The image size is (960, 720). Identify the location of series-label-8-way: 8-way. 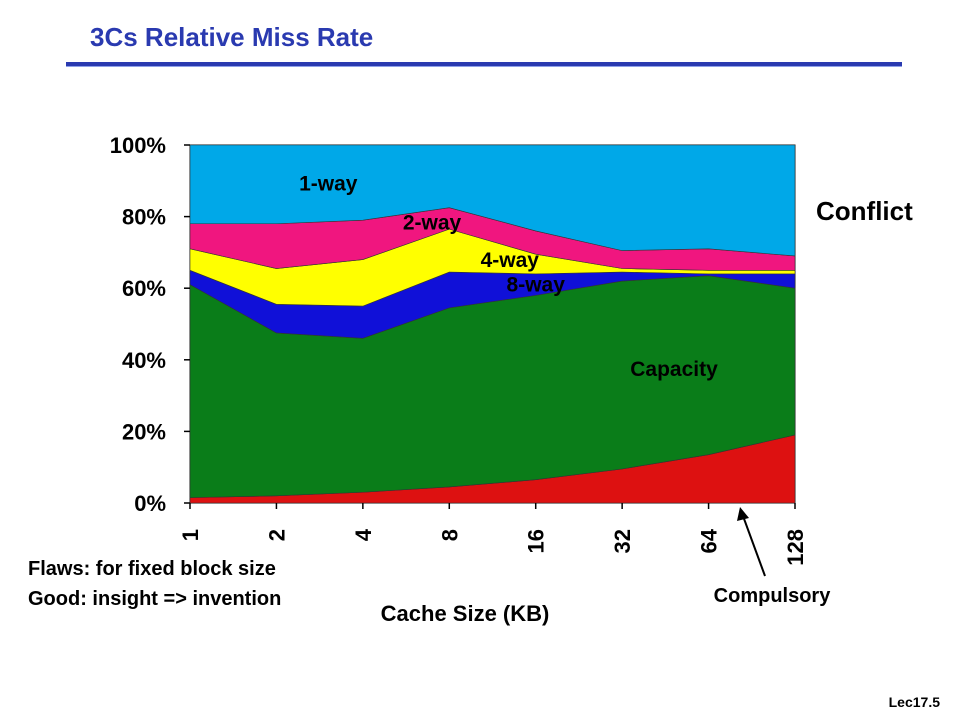
(536, 285).